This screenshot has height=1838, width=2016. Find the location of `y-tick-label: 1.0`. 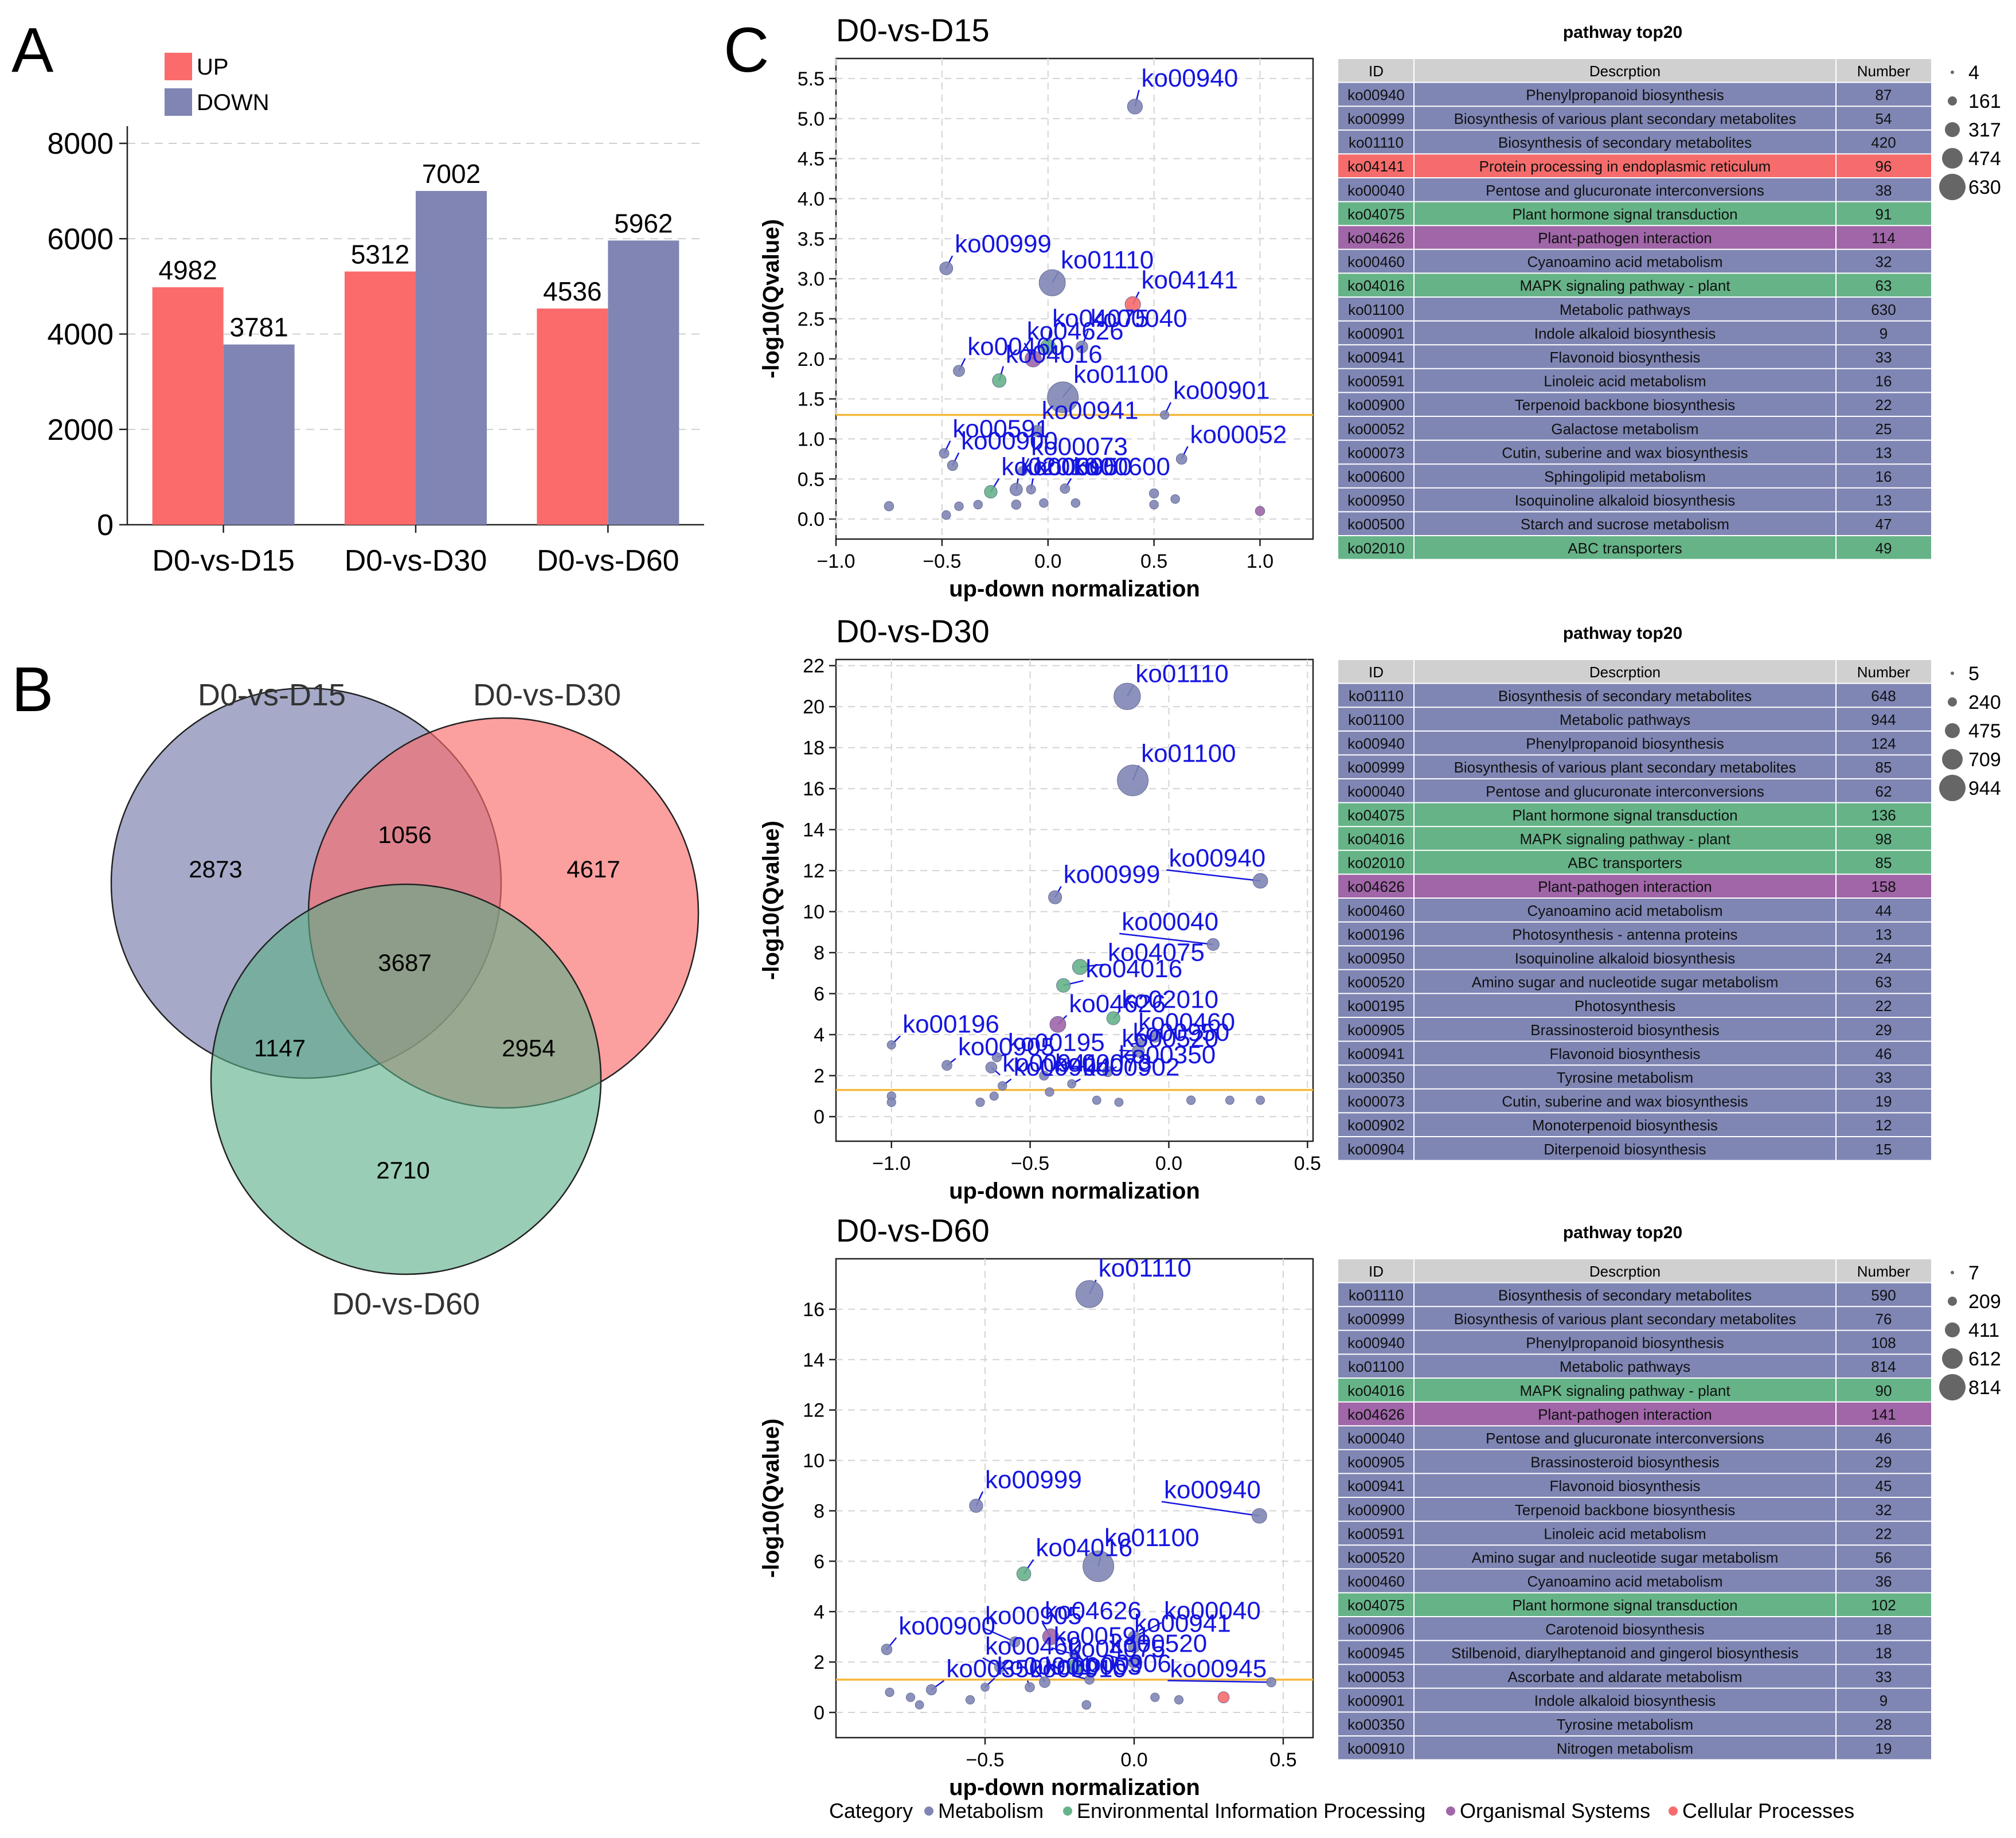

y-tick-label: 1.0 is located at coordinates (811, 439).